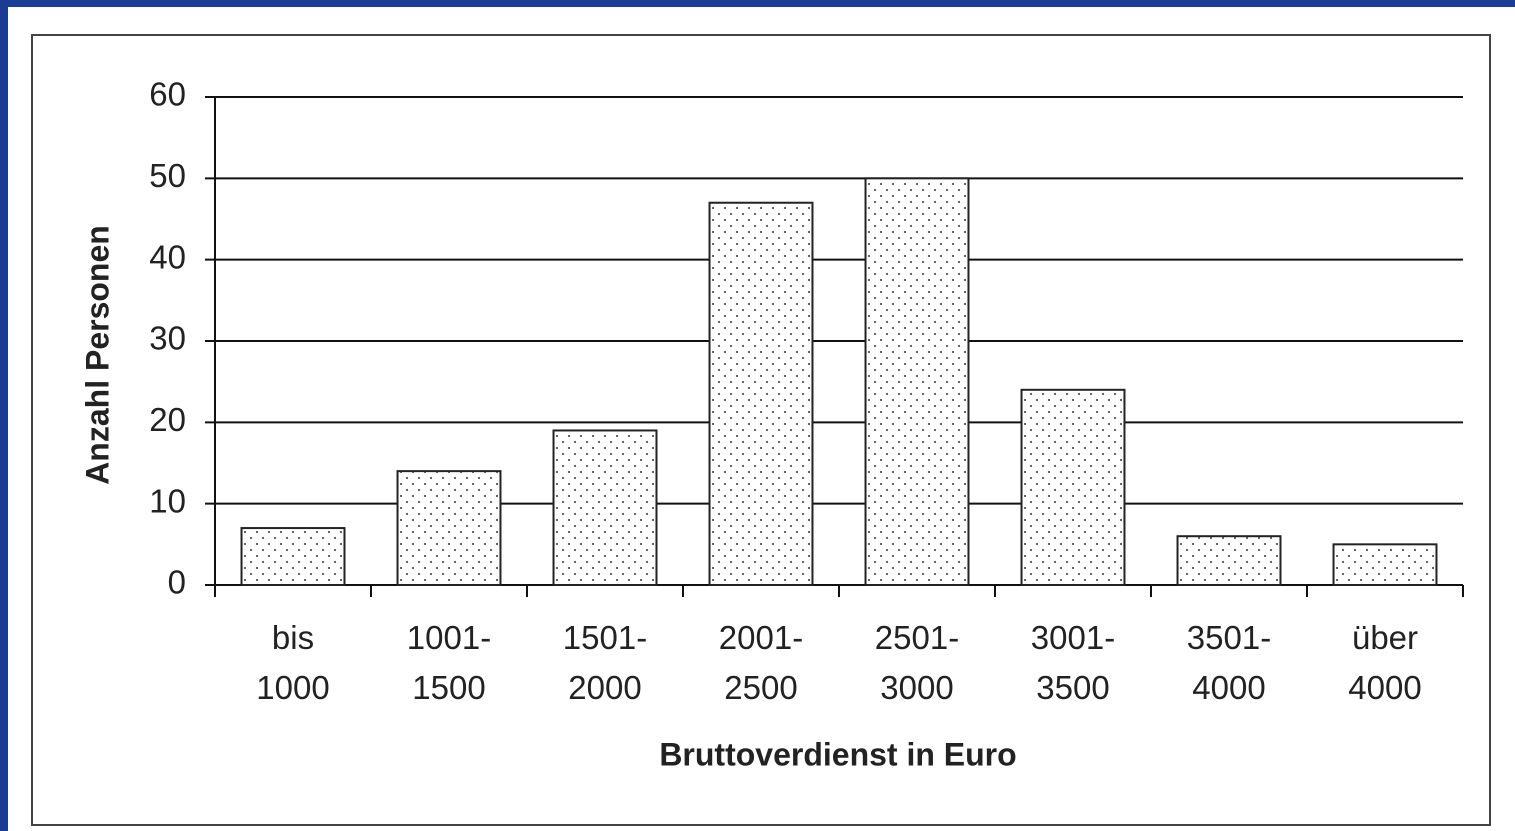  Describe the element at coordinates (167, 500) in the screenshot. I see `y-tick-label: 10` at that location.